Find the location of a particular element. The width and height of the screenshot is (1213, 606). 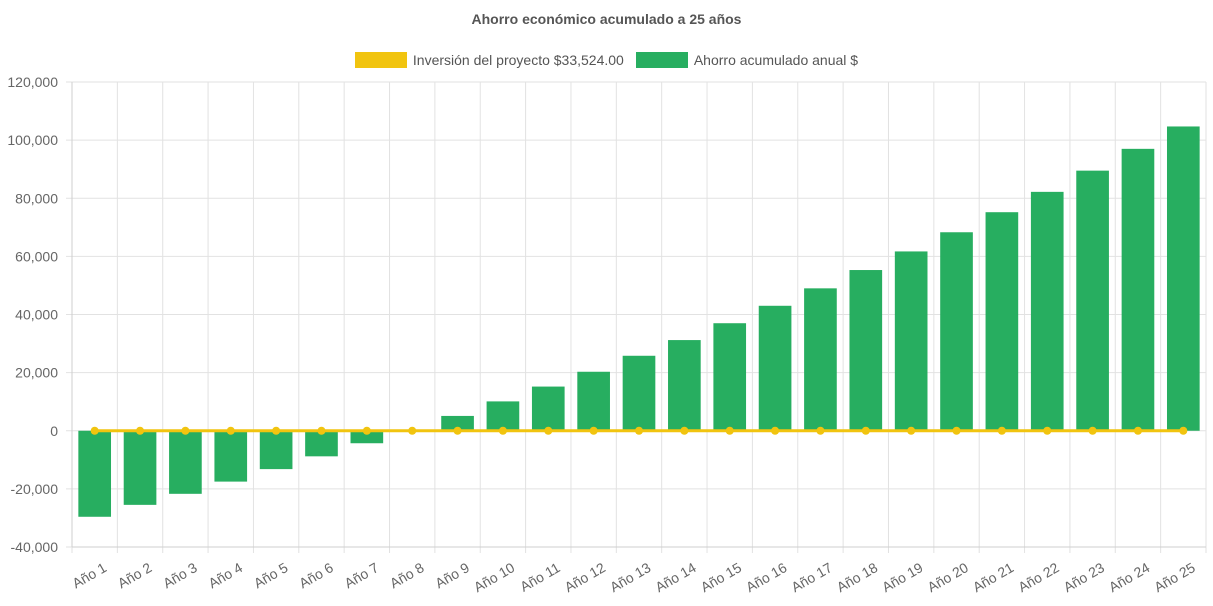

x-tick-label: Año 16 is located at coordinates (766, 577).